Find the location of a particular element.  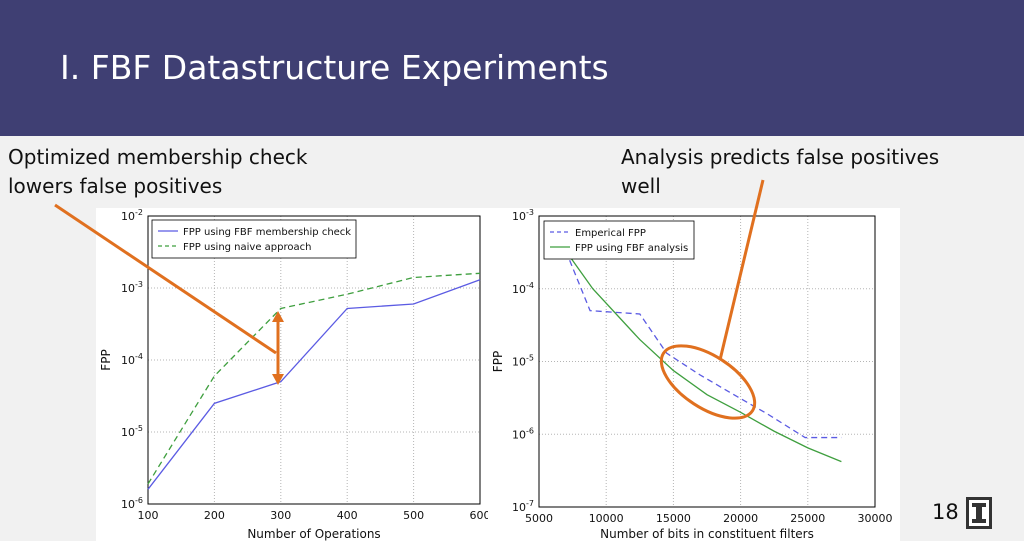

x-tick-label: 10000 is located at coordinates (606, 518).